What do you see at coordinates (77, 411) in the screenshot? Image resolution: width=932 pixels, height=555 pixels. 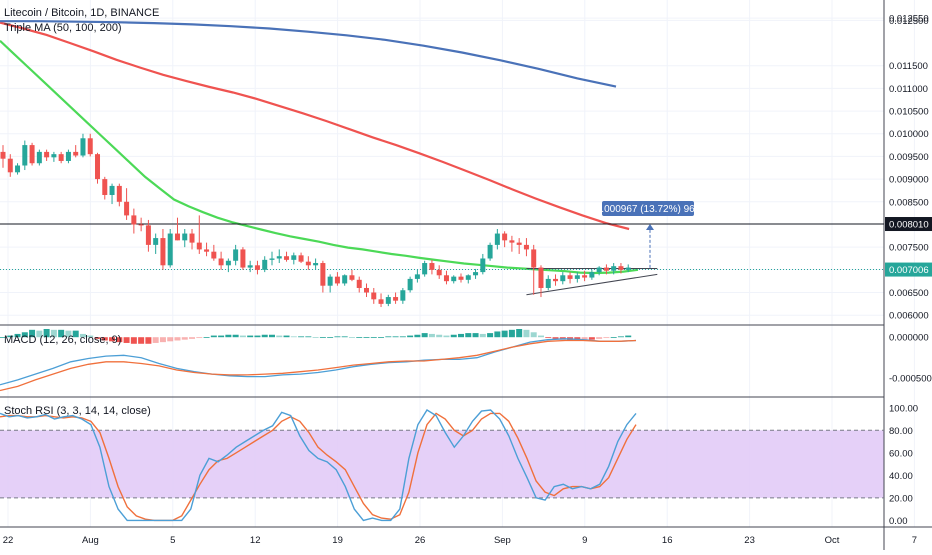 I see `stoch-rsi-title: Stoch RSI (3, 3, 14, 14, close)` at bounding box center [77, 411].